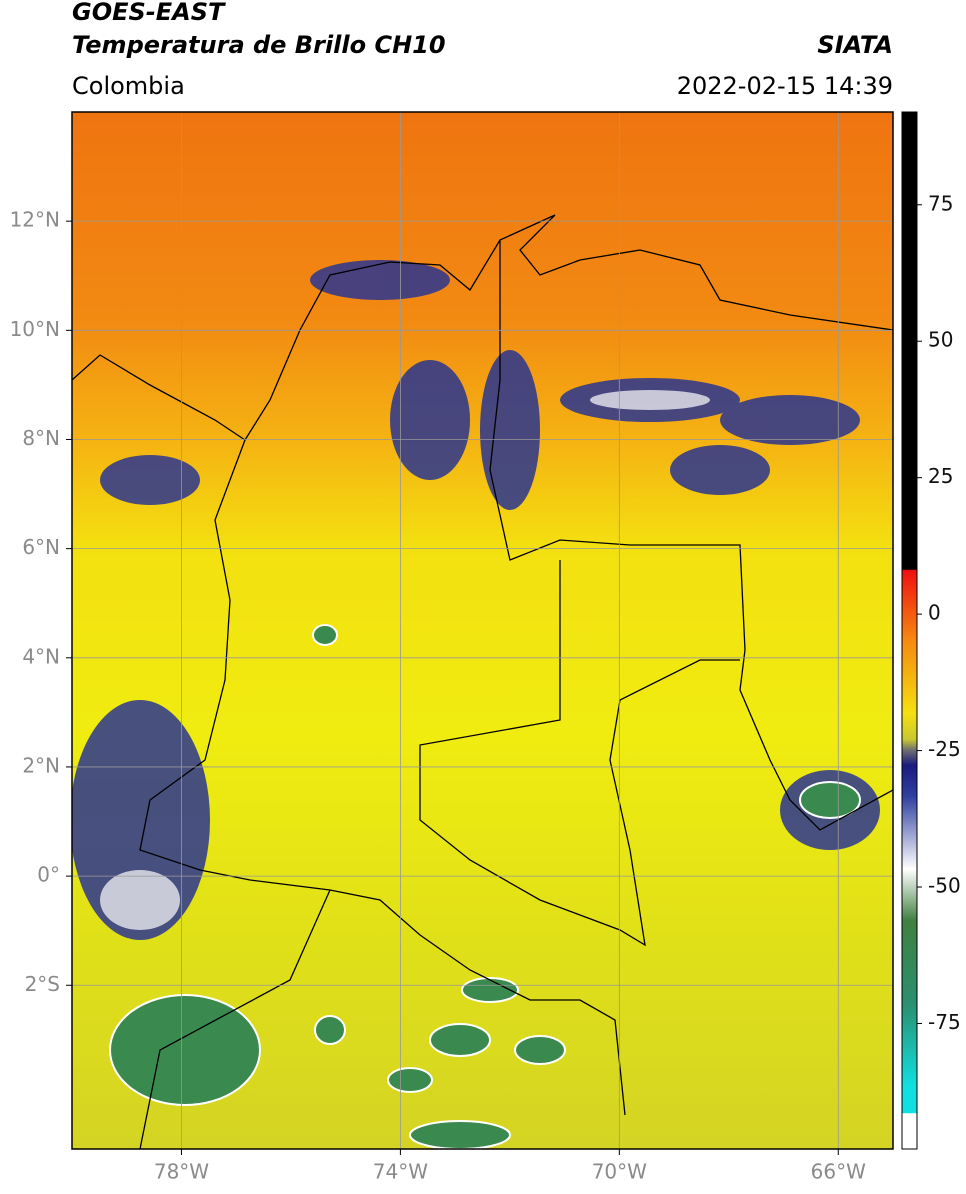 The width and height of the screenshot is (966, 1194). What do you see at coordinates (41, 547) in the screenshot?
I see `y-tick-label: 6°N` at bounding box center [41, 547].